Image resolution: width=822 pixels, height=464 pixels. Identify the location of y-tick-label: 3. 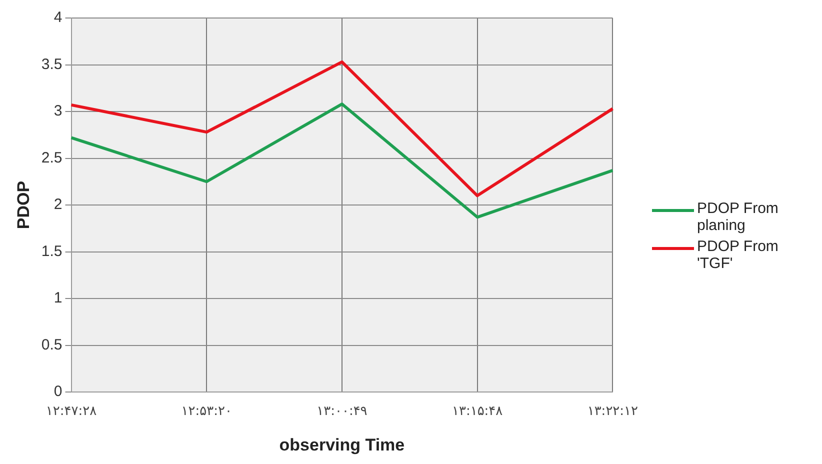
(58, 111).